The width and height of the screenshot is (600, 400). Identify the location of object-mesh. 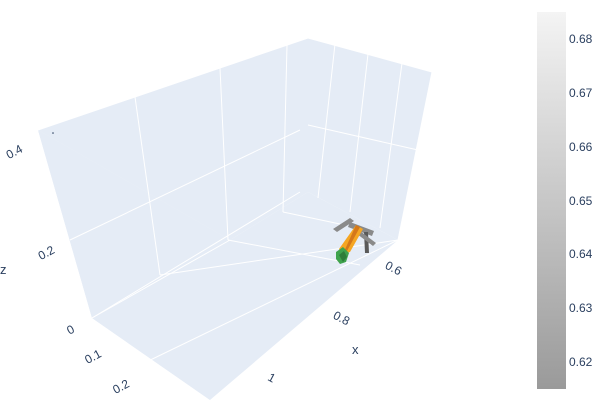
(354, 241).